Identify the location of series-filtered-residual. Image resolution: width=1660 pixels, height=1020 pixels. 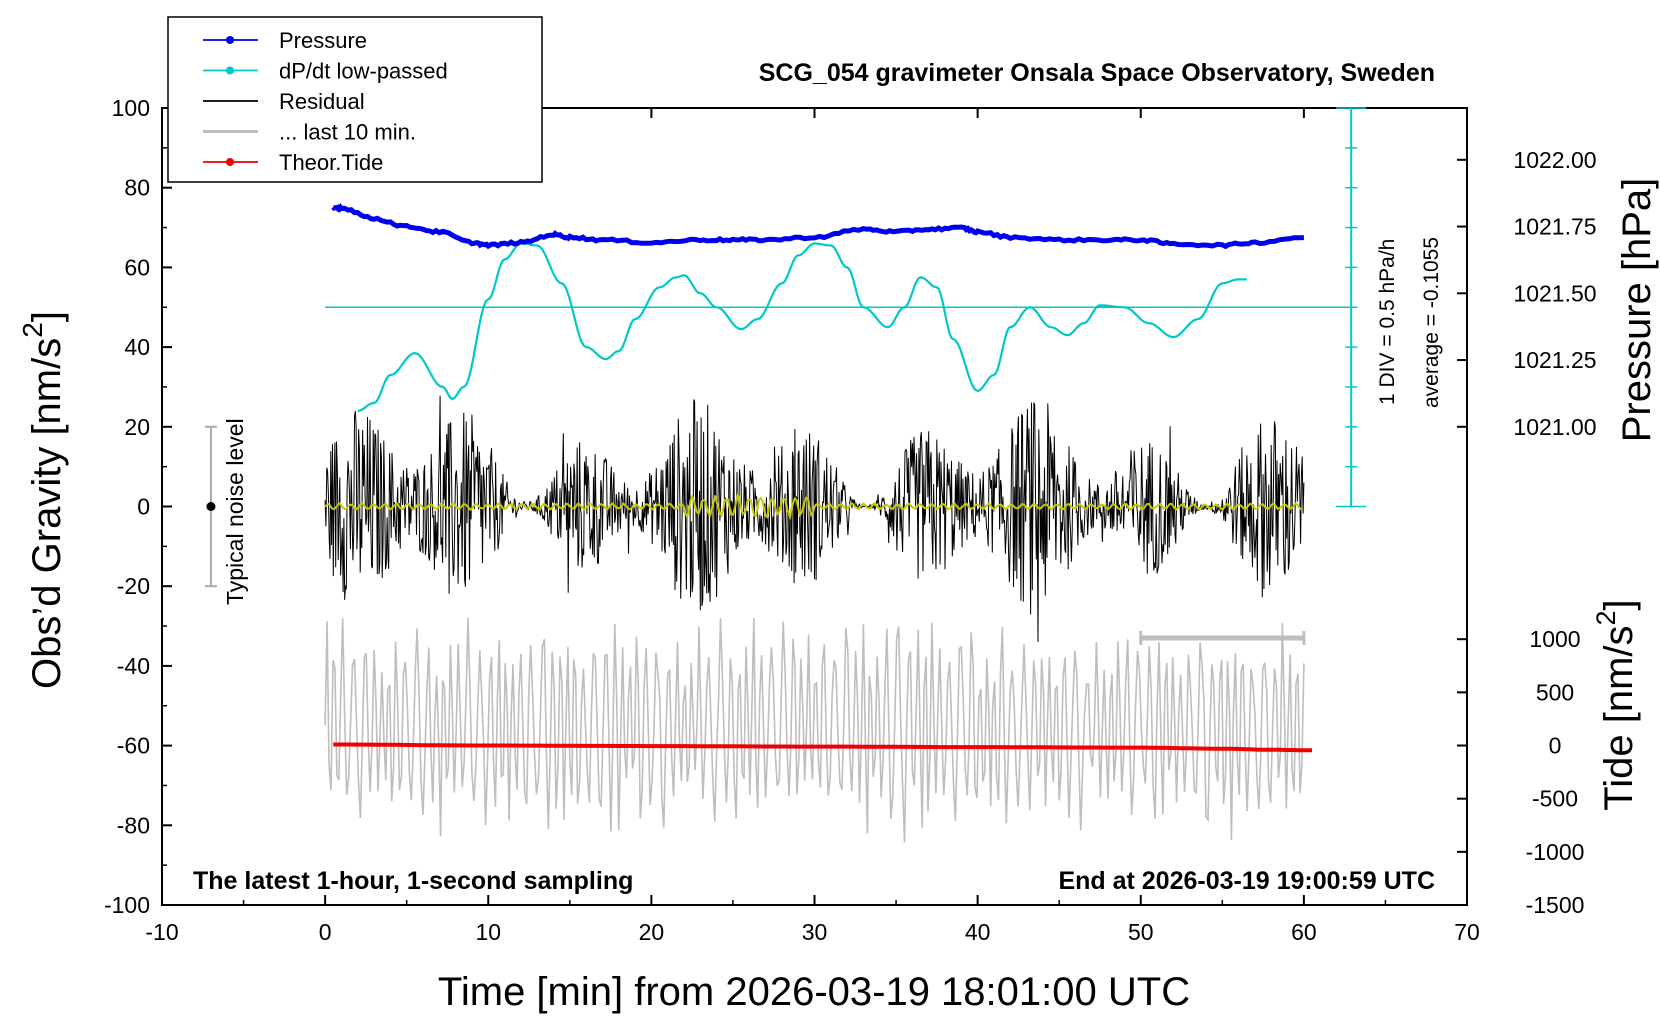
(813, 506).